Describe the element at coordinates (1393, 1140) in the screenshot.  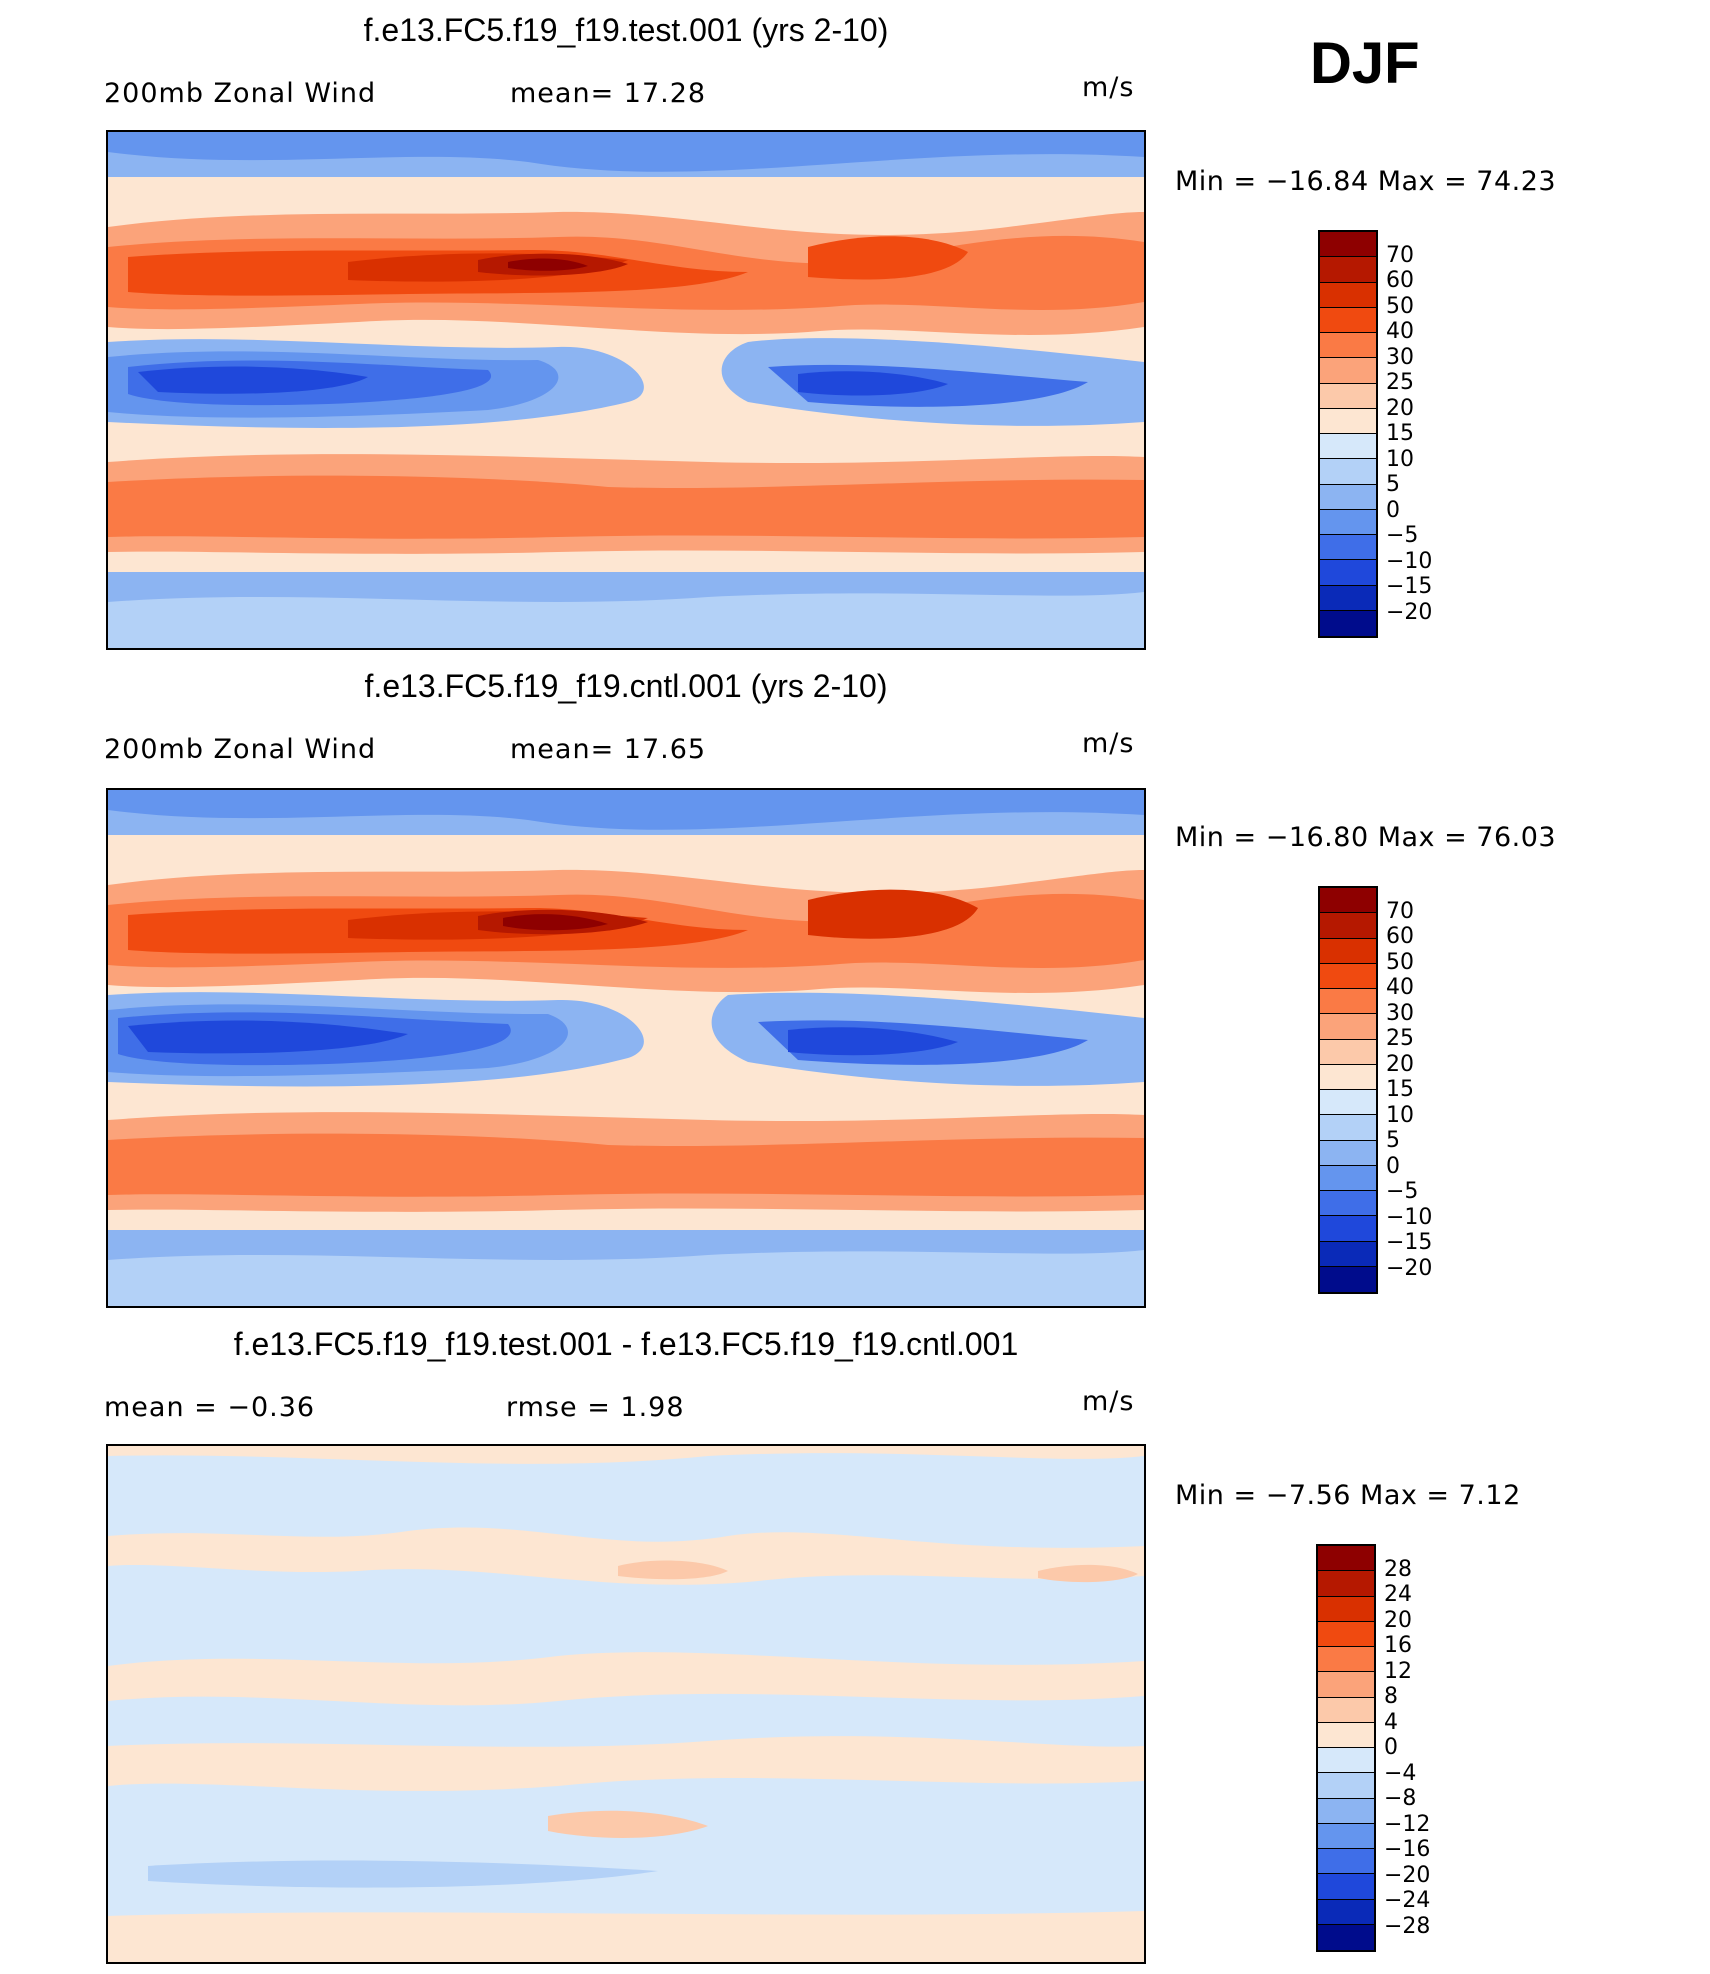
I see `colorbar-tick-label: 5` at that location.